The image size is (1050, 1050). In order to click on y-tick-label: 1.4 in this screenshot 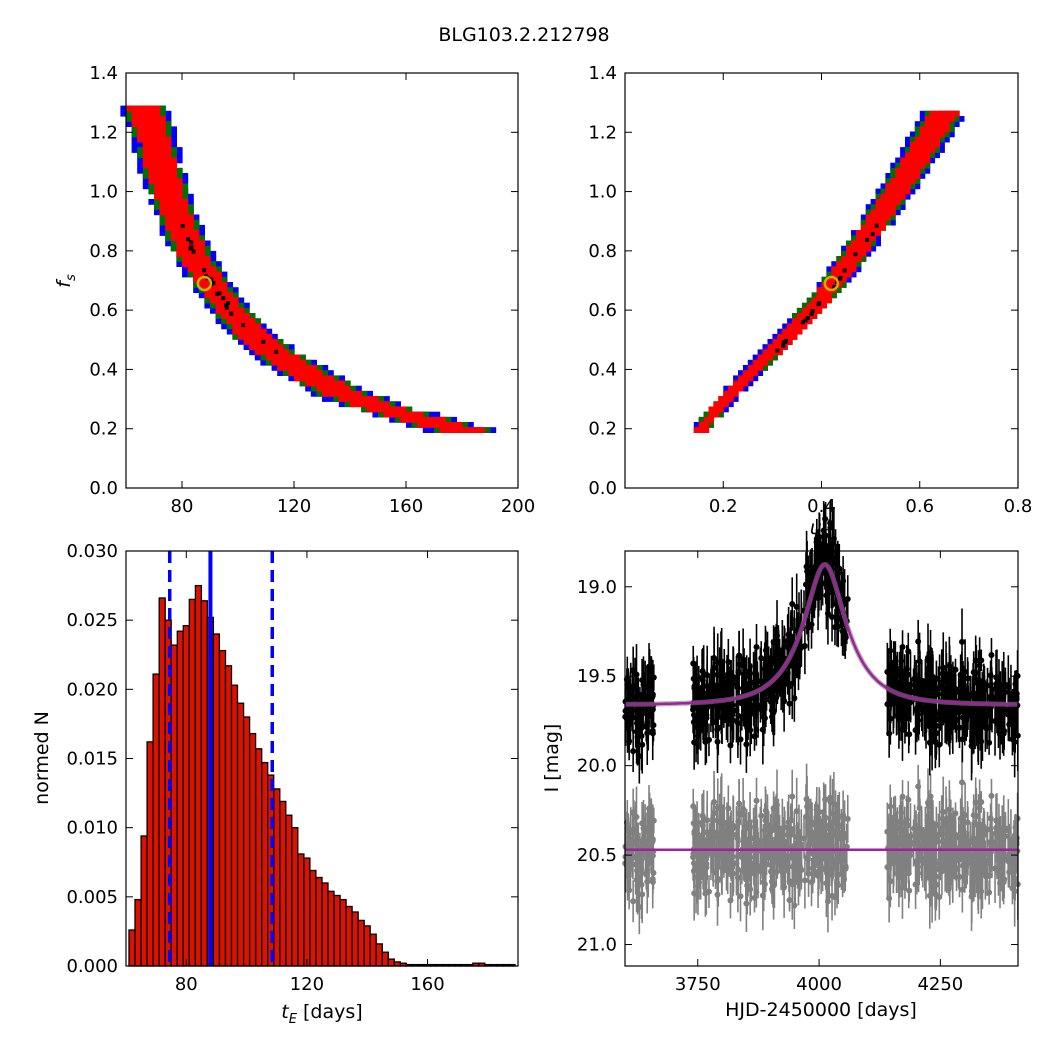, I will do `click(103, 73)`.